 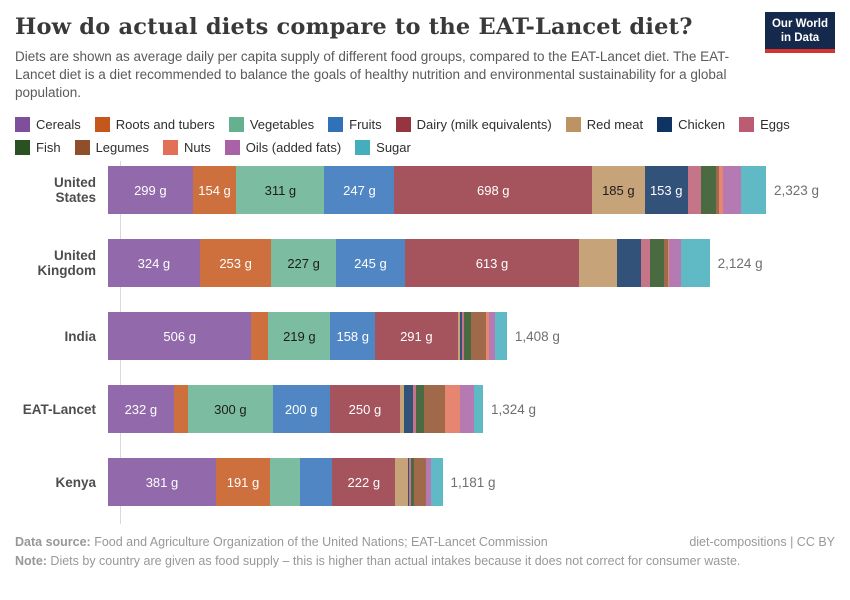 I want to click on segment-value-label: 200 g, so click(x=301, y=409).